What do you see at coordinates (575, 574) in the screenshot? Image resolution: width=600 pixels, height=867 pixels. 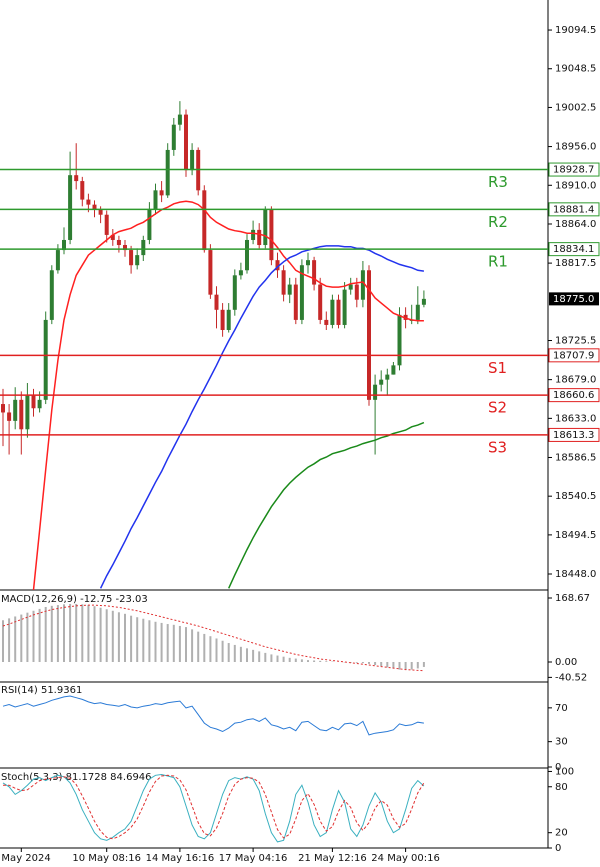 I see `y-tick-label: 18448.0` at bounding box center [575, 574].